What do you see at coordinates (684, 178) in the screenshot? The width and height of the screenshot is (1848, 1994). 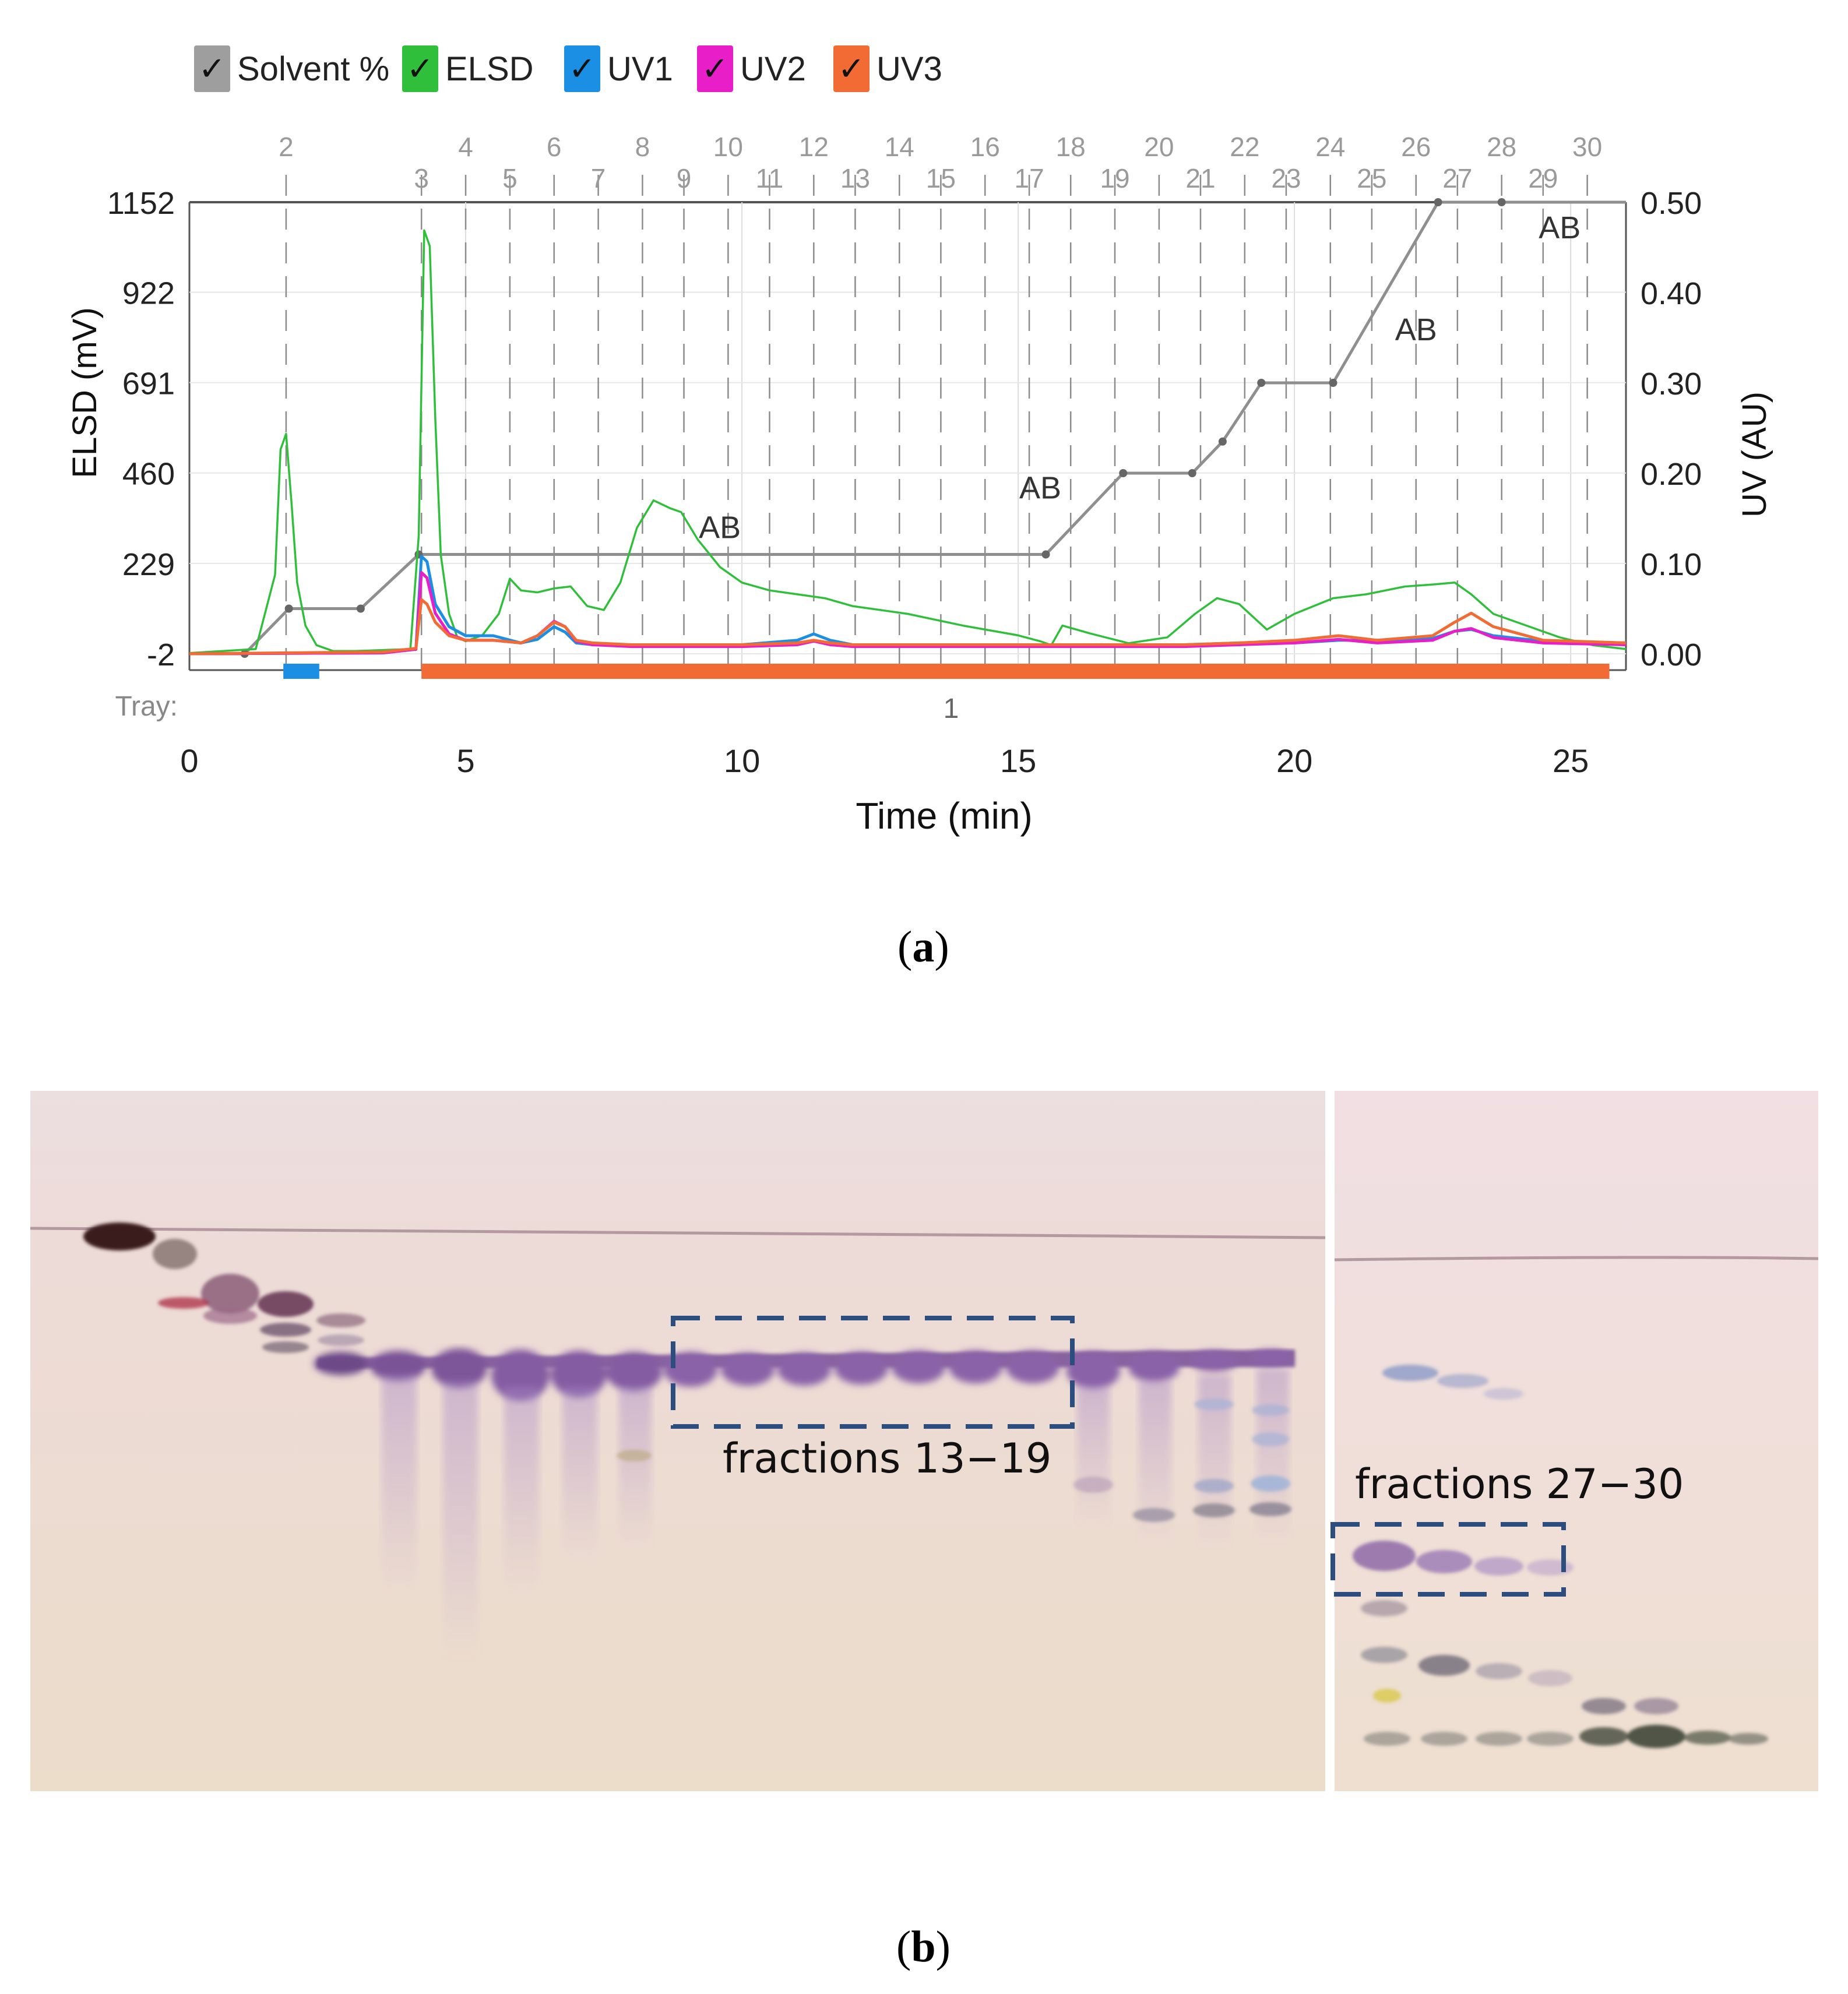 I see `fraction-label: 9` at bounding box center [684, 178].